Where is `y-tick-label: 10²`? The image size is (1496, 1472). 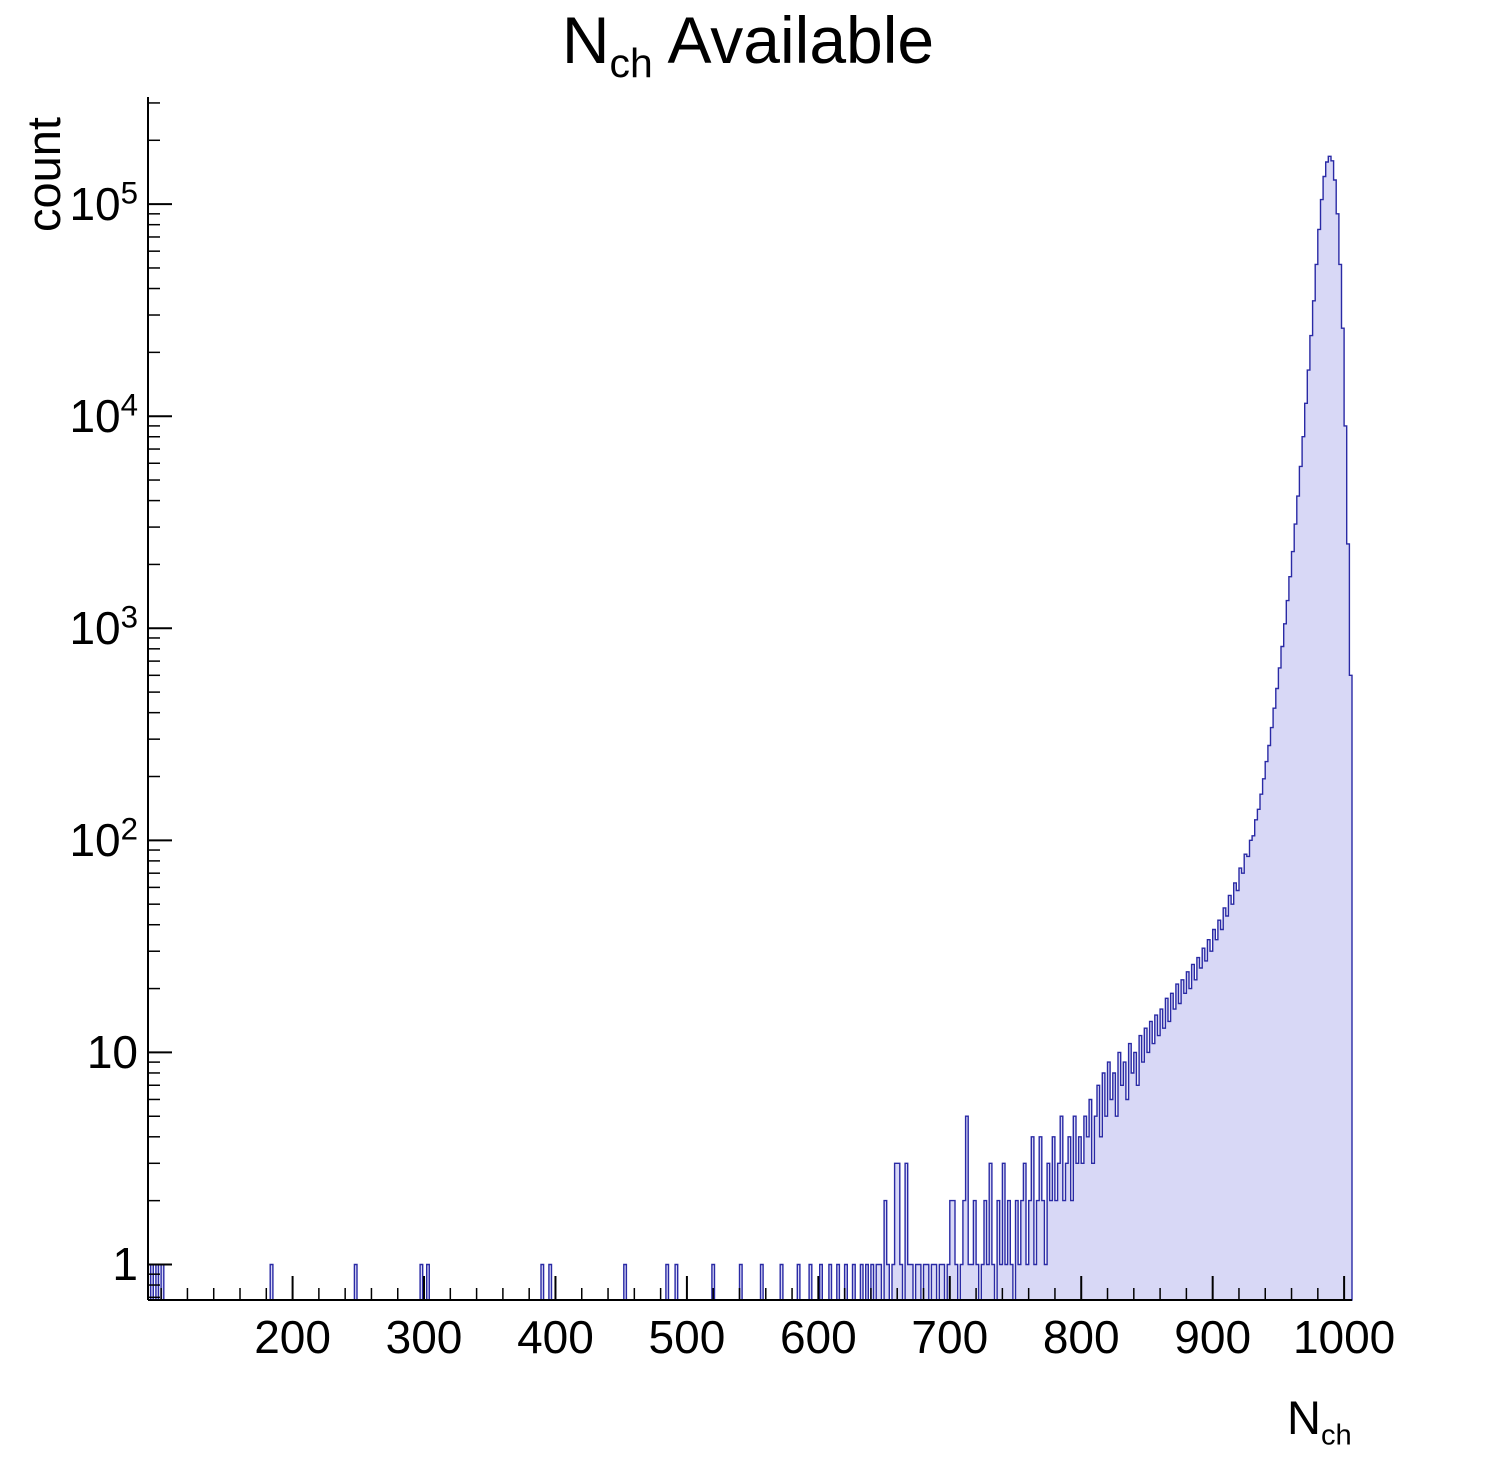 y-tick-label: 10² is located at coordinates (103, 839).